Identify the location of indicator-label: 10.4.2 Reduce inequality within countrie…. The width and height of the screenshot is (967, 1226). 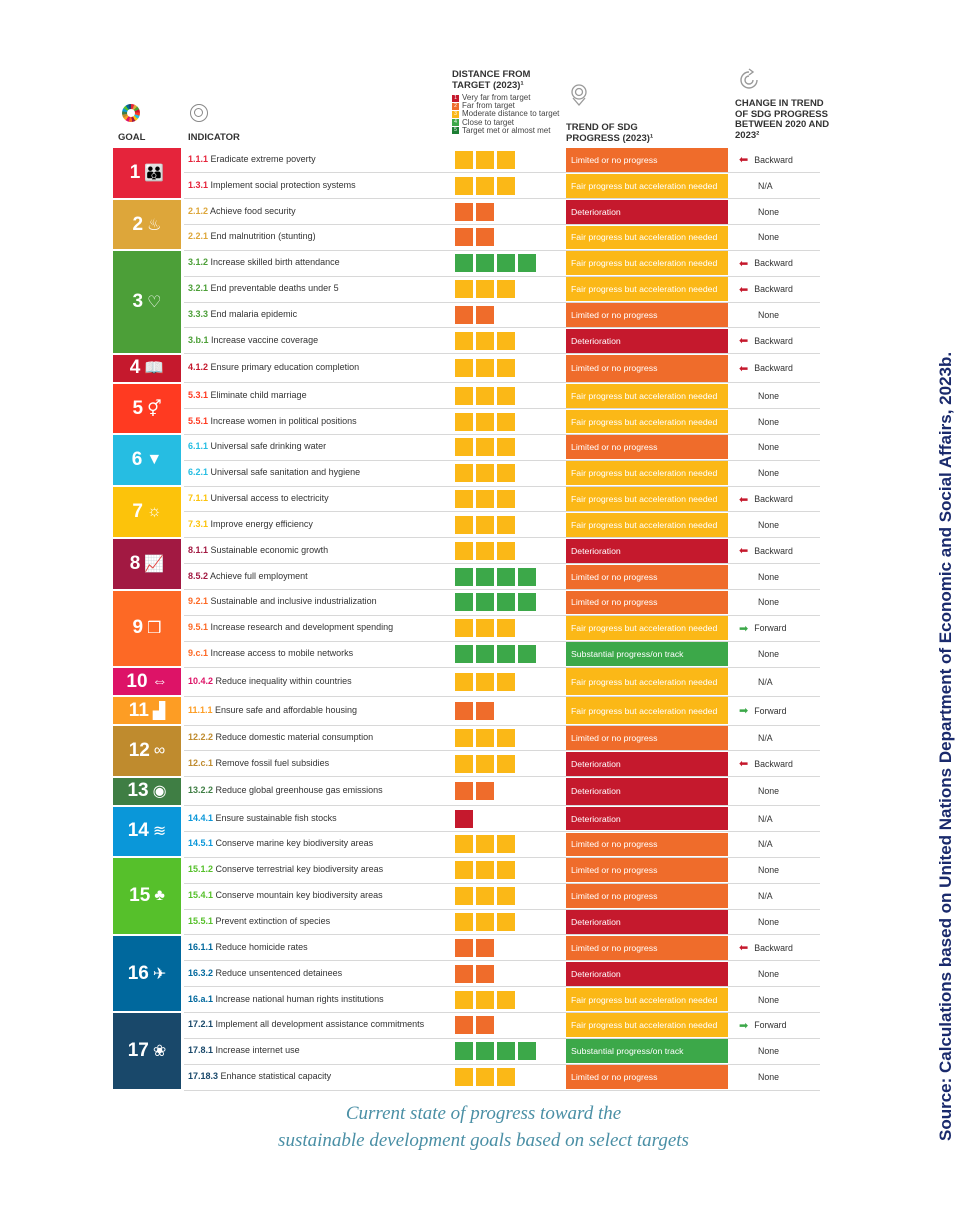
(270, 681).